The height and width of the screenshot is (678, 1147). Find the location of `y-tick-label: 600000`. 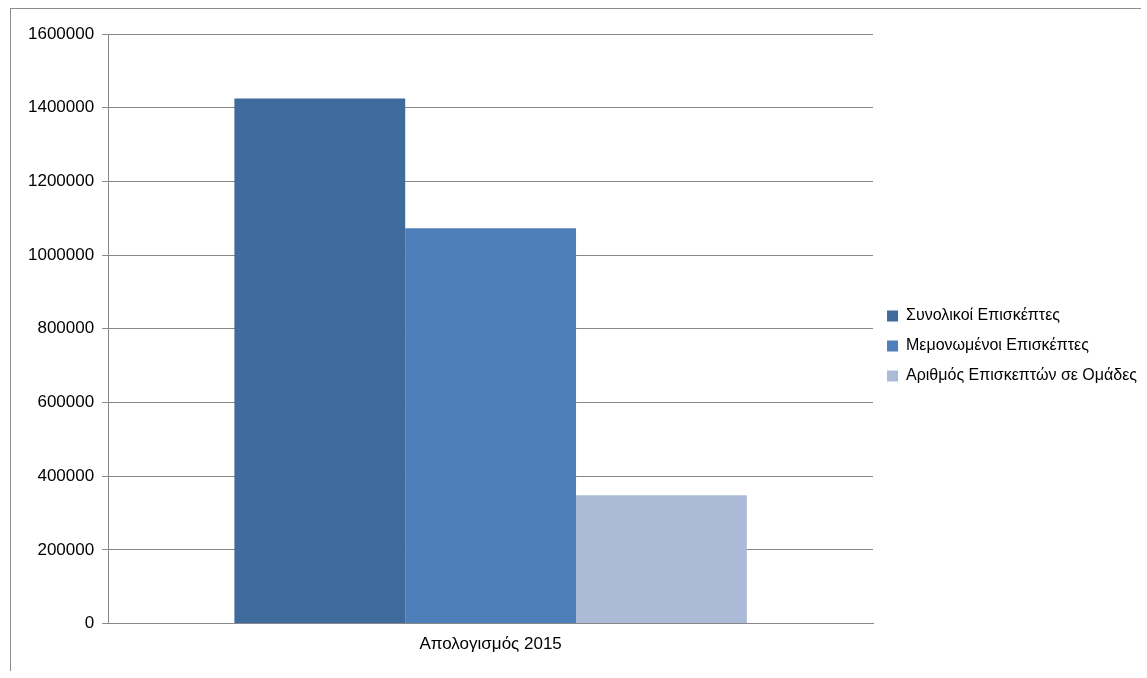

y-tick-label: 600000 is located at coordinates (66, 402).